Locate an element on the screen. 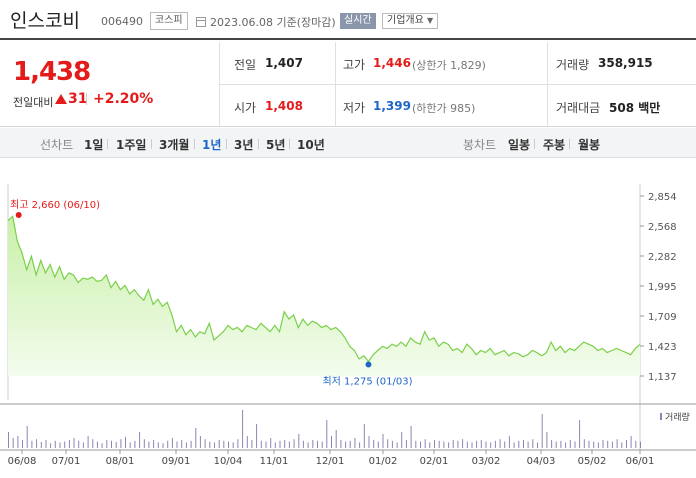 Image resolution: width=696 pixels, height=478 pixels. volume-value: 358,915 is located at coordinates (625, 63).